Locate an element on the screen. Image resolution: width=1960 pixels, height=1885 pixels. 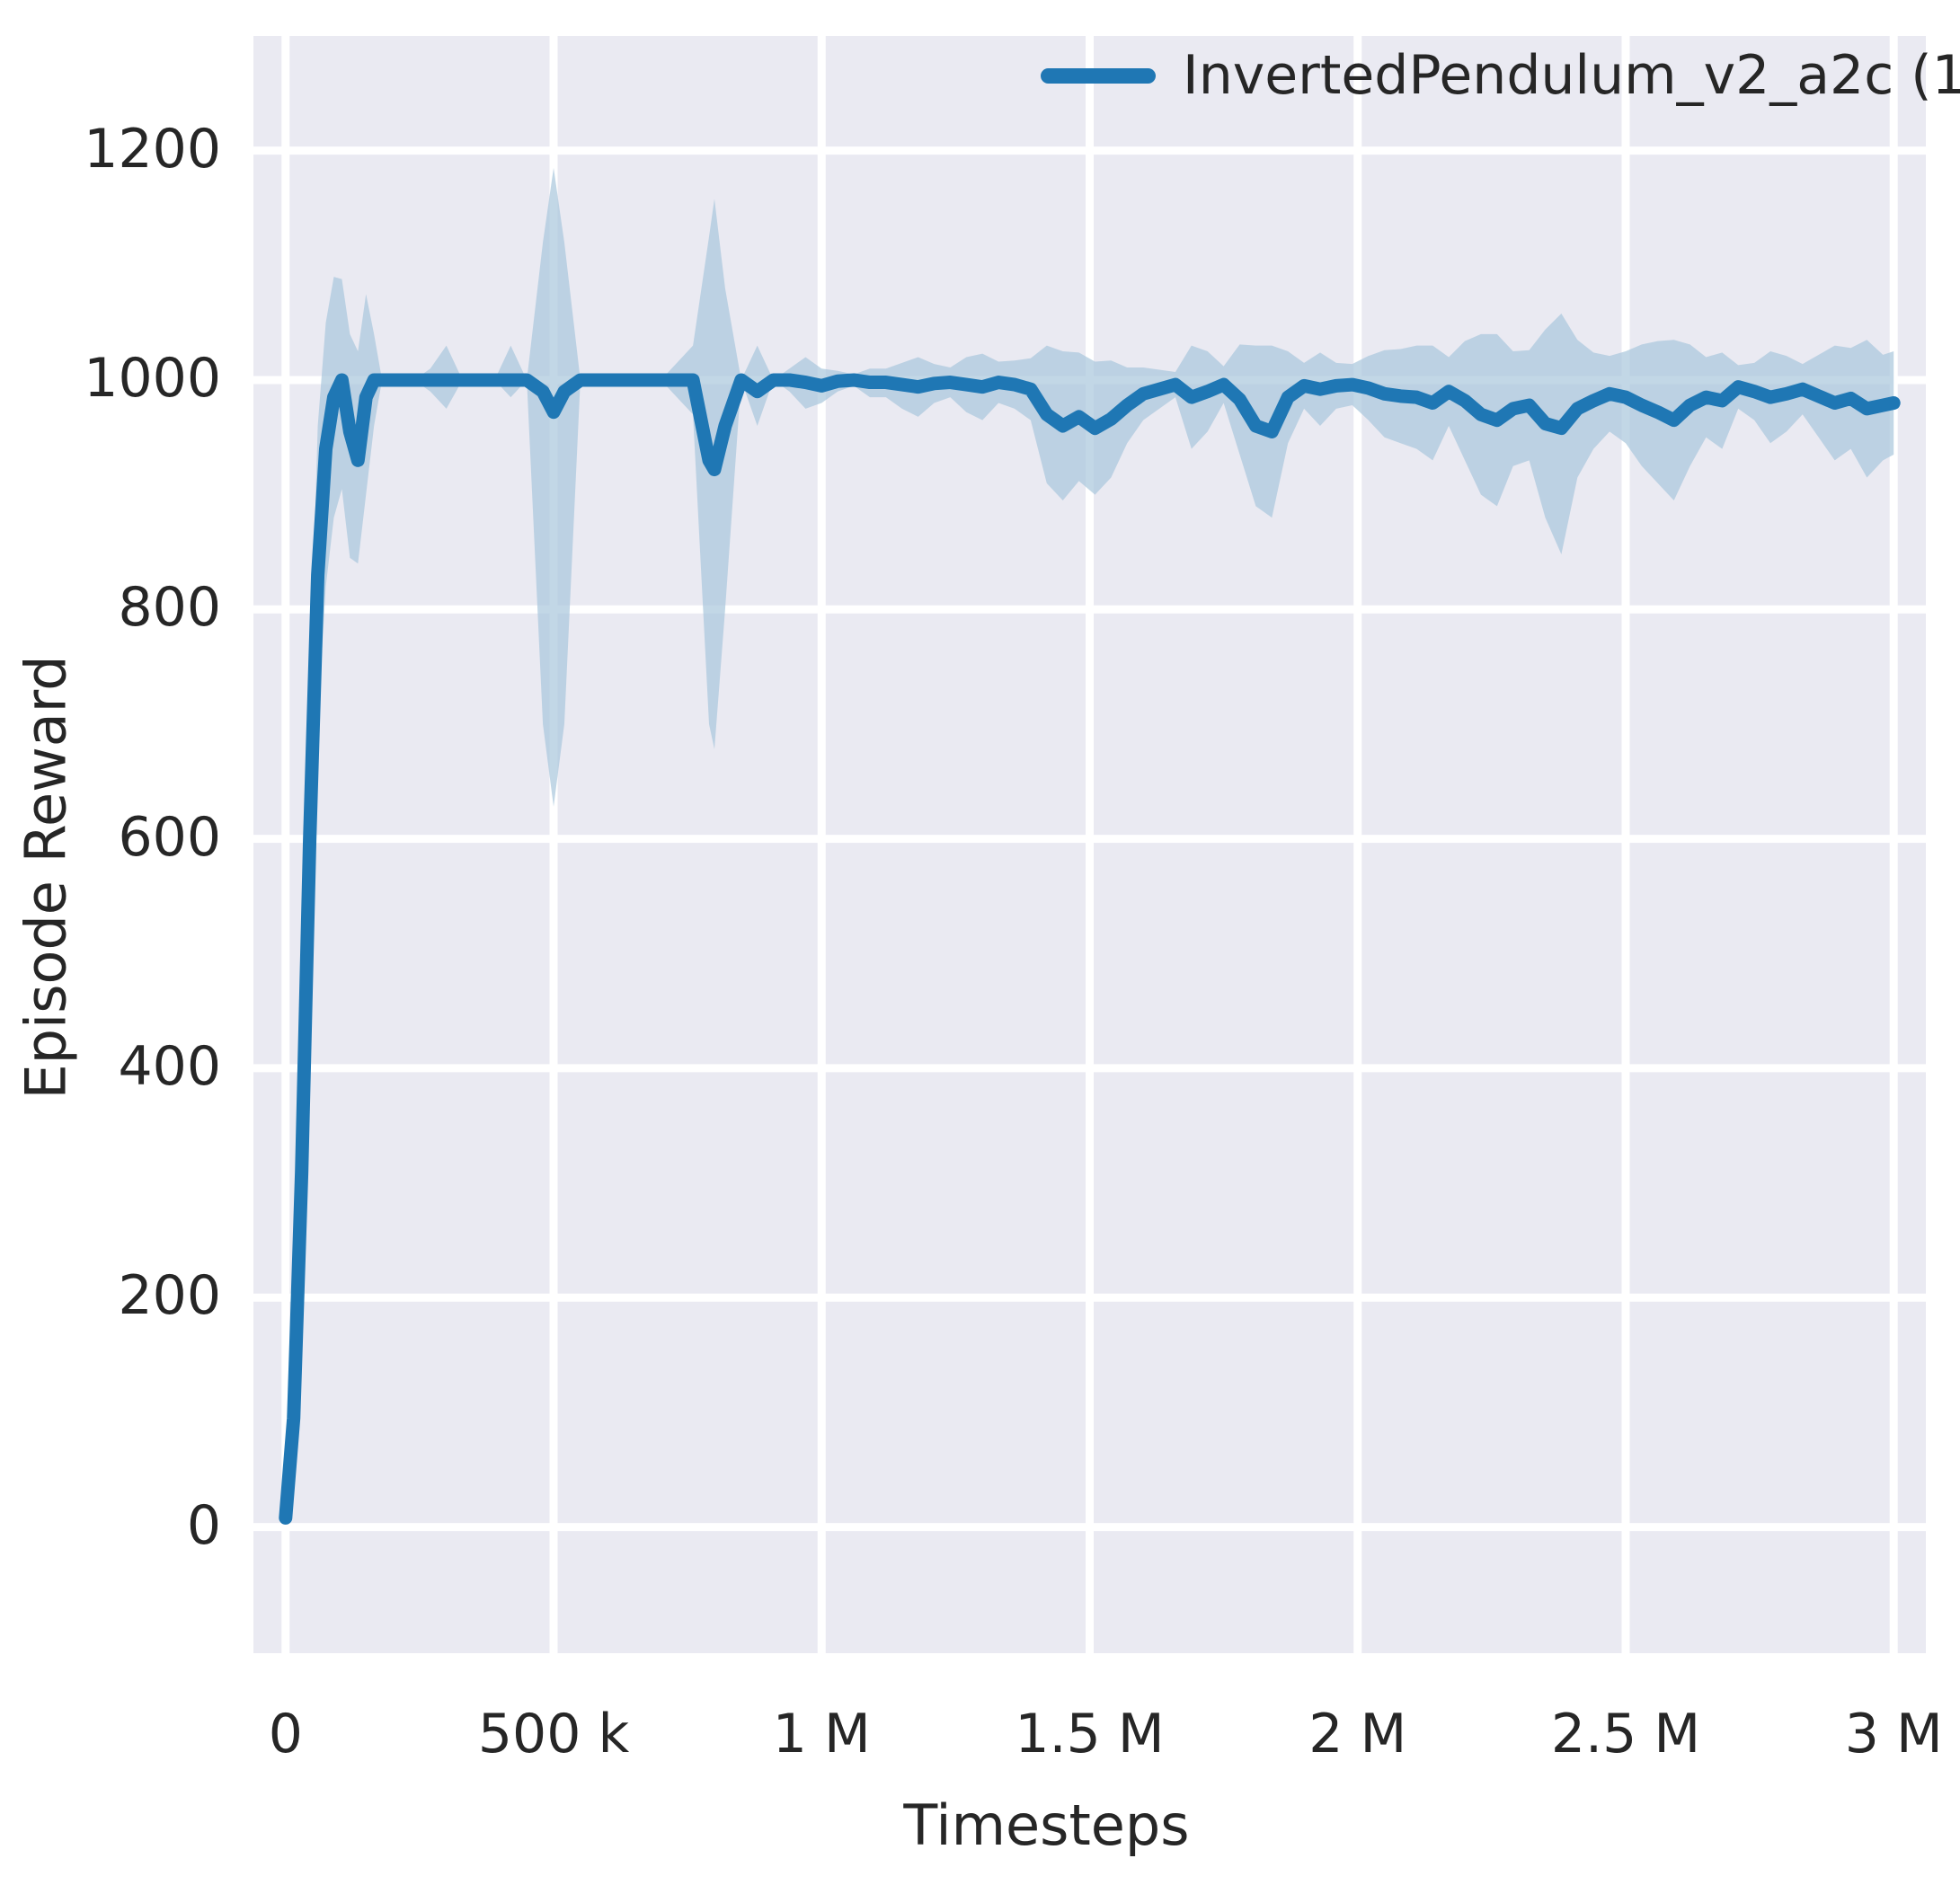
x-tick-label: 1 M is located at coordinates (822, 1734).